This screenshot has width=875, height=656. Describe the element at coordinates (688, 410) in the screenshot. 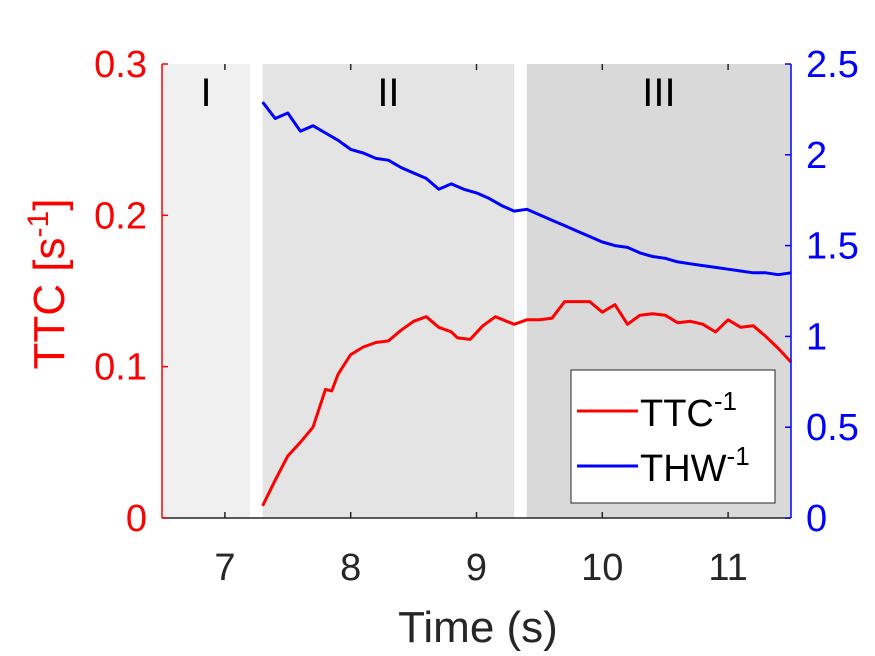

I see `legend-label-ttc: TTC-1` at that location.